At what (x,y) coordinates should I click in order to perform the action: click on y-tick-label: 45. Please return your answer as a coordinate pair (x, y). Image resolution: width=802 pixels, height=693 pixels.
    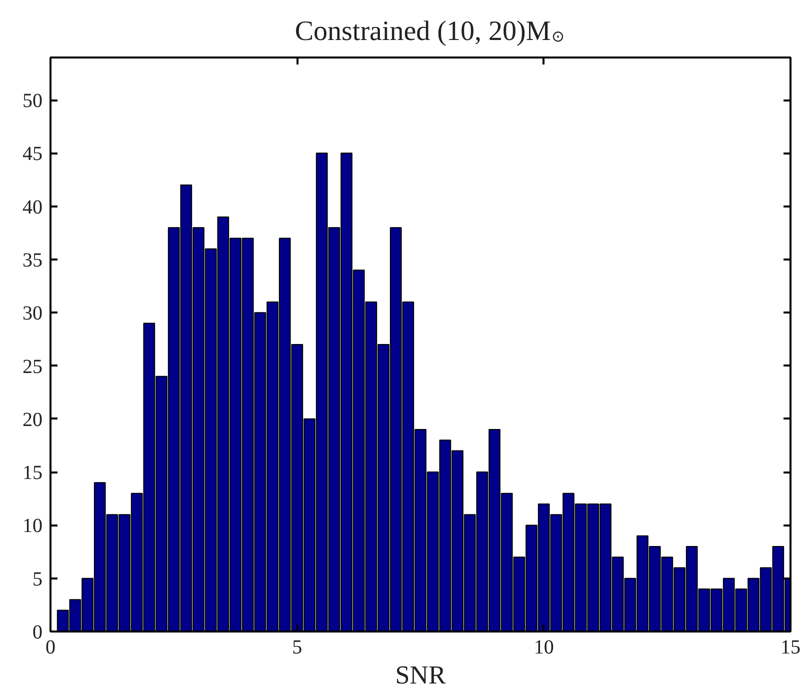
    Looking at the image, I should click on (32, 154).